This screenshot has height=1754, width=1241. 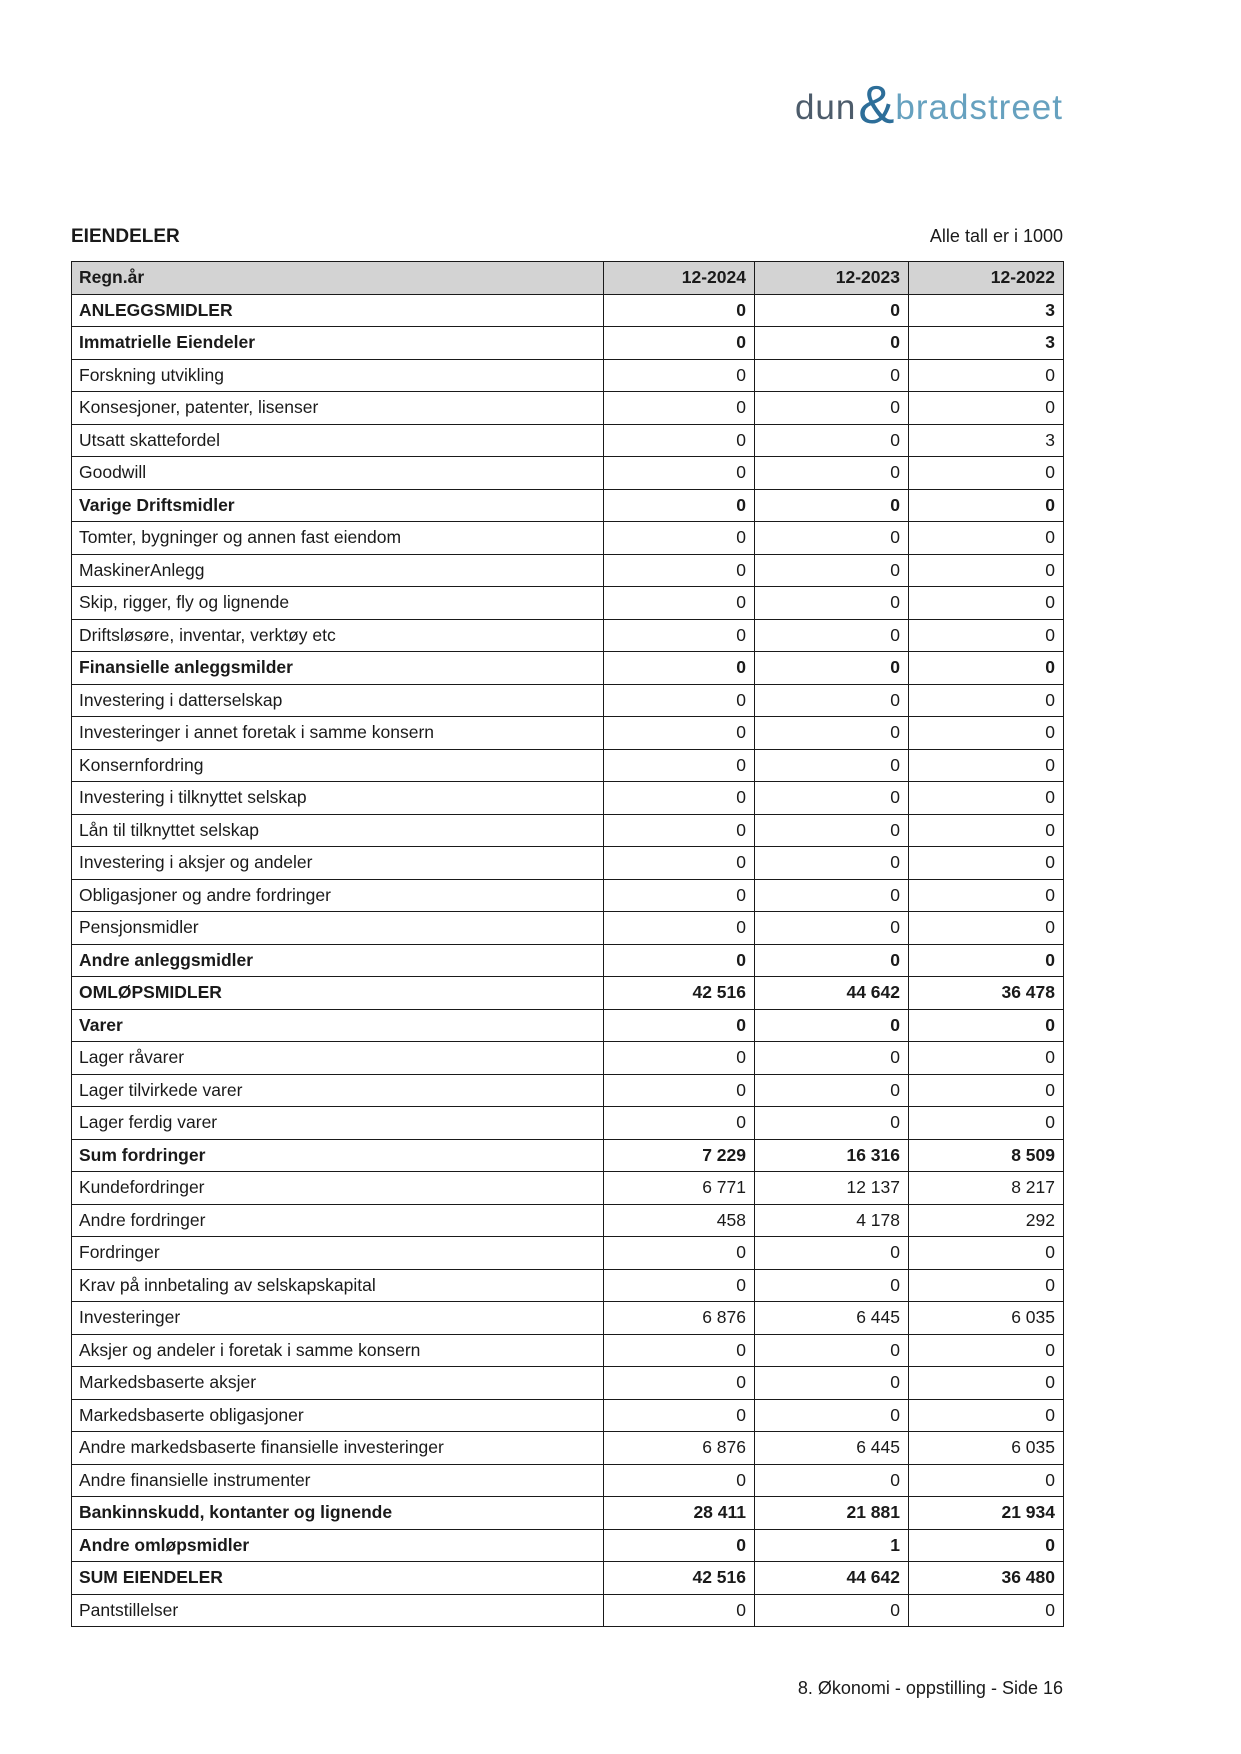 What do you see at coordinates (679, 1220) in the screenshot?
I see `row-value-12-2024: 458` at bounding box center [679, 1220].